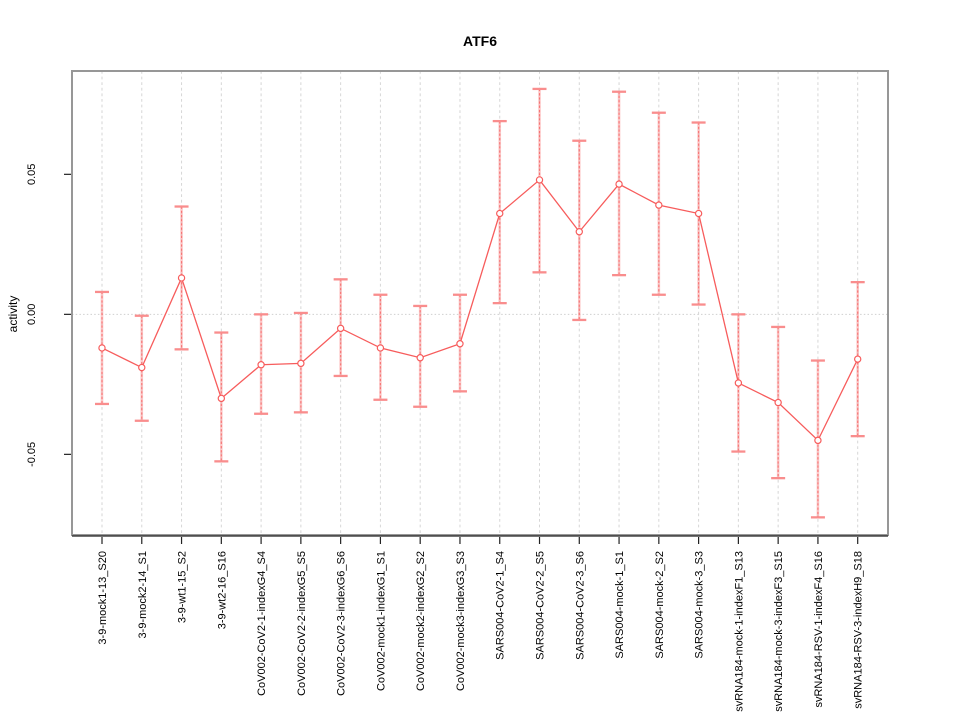 The width and height of the screenshot is (960, 720). What do you see at coordinates (421, 621) in the screenshot?
I see `x-tick-label: CoV002-mock2-indexG2_S2` at bounding box center [421, 621].